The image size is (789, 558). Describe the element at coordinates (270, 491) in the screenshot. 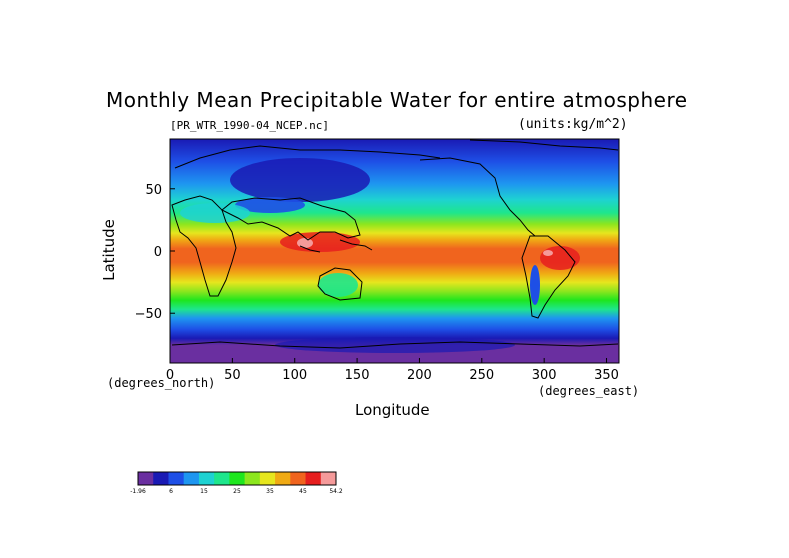

I see `colorbar-label: 35` at that location.